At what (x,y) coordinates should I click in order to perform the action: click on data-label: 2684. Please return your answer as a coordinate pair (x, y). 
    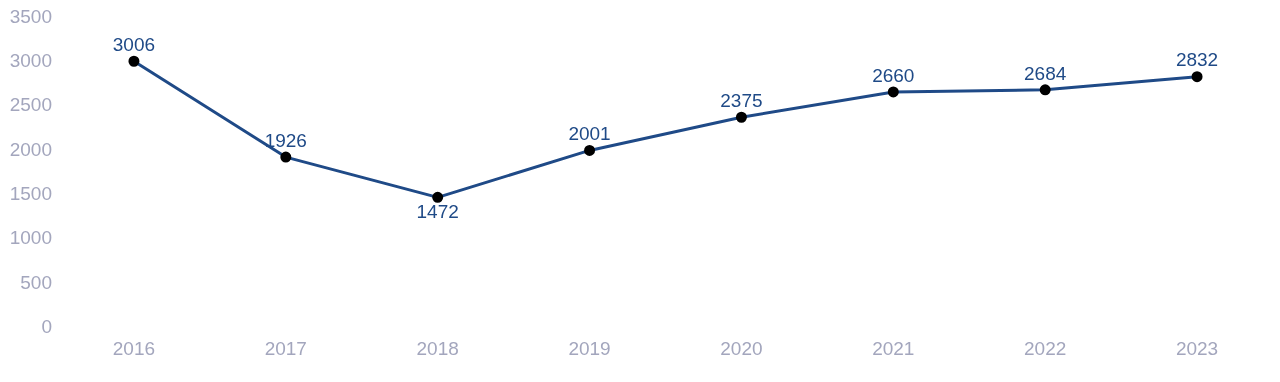
    Looking at the image, I should click on (1045, 73).